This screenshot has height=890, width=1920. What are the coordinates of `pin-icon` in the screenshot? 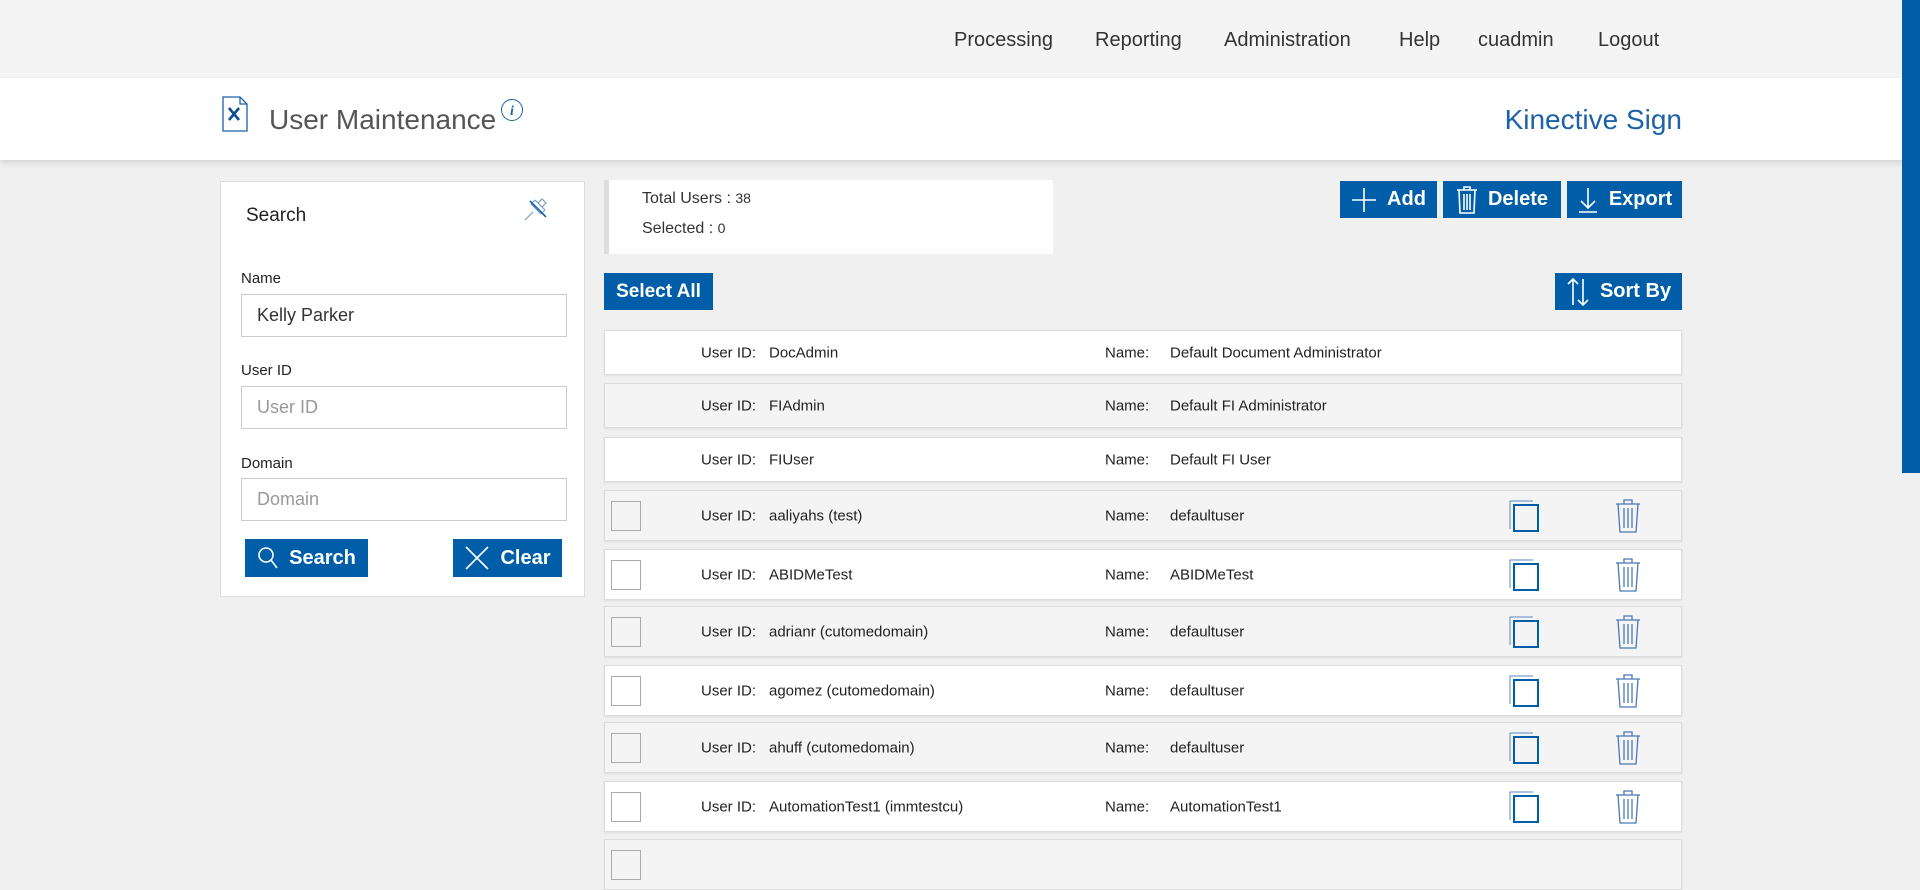 It's located at (536, 209).